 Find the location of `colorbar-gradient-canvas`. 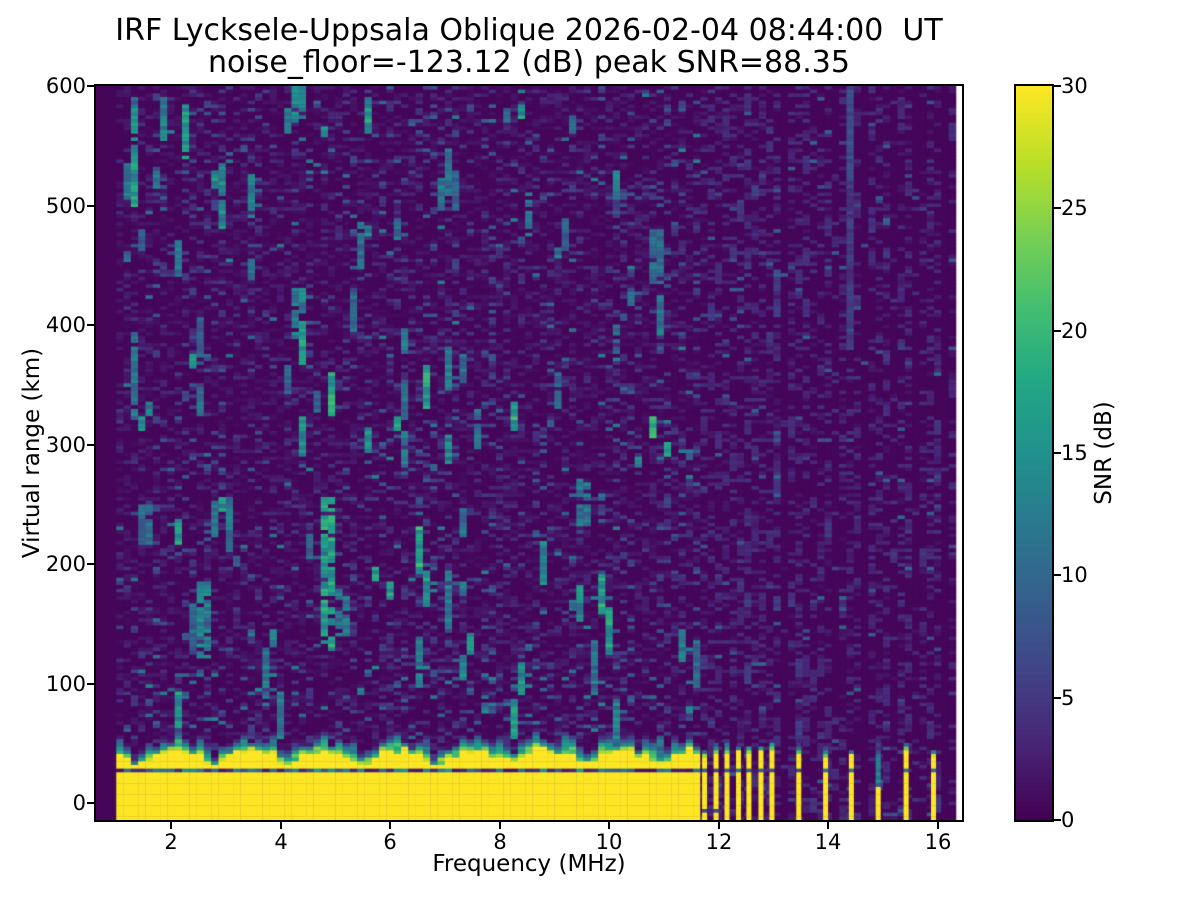

colorbar-gradient-canvas is located at coordinates (1034, 453).